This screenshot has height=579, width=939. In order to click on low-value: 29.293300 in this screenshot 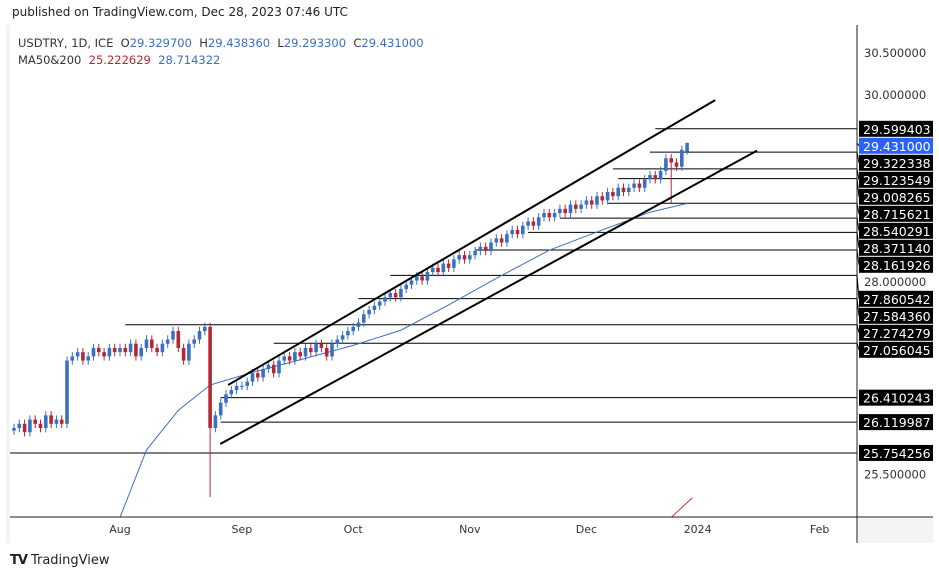, I will do `click(315, 43)`.